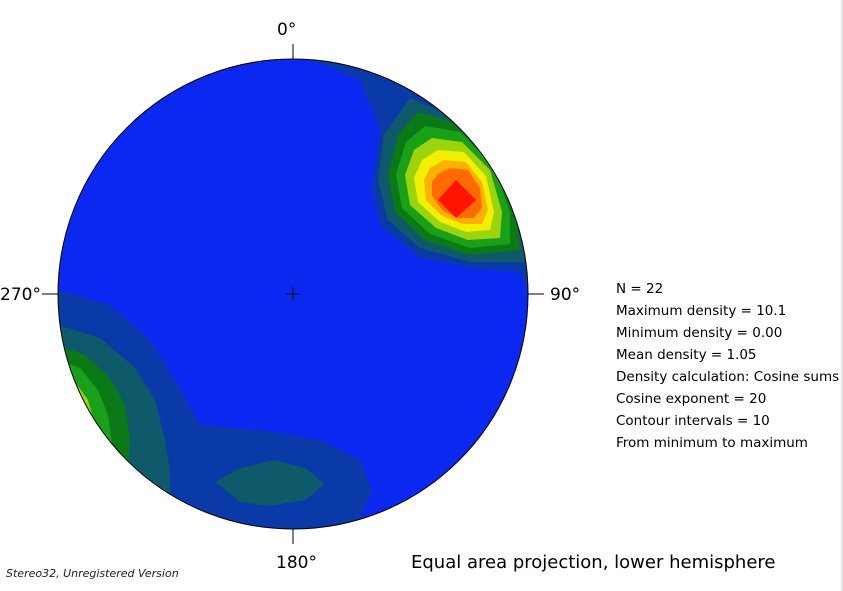 This screenshot has height=591, width=843. What do you see at coordinates (686, 355) in the screenshot?
I see `stat-mean-density: Mean density = 1.05` at bounding box center [686, 355].